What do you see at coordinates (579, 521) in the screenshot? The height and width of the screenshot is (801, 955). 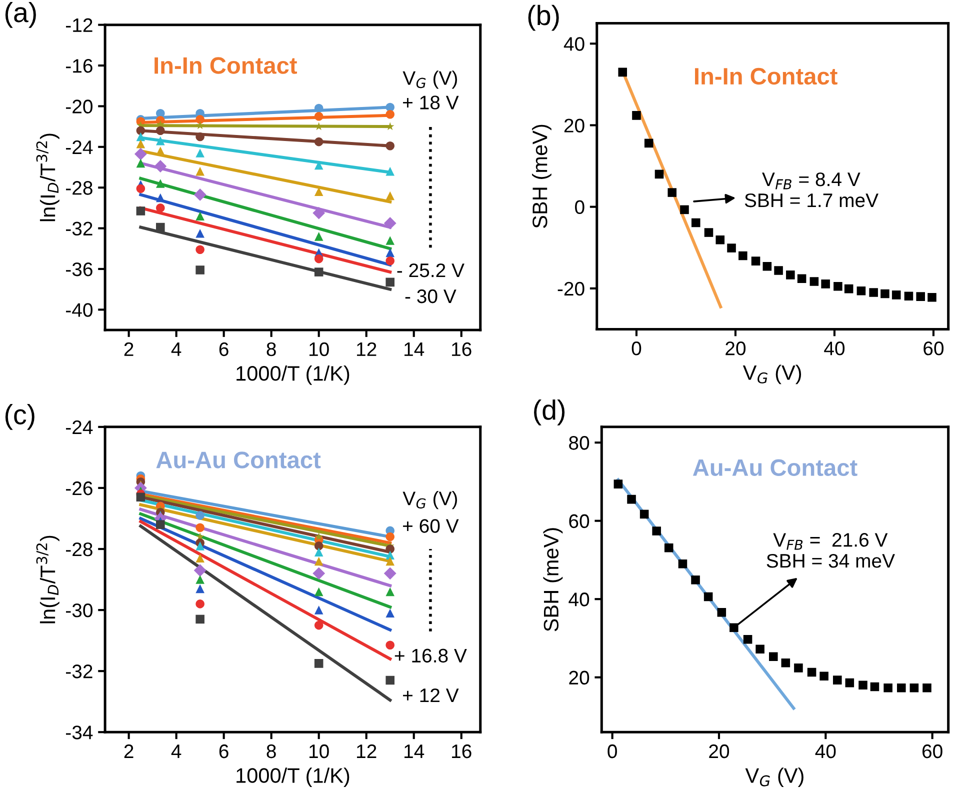 I see `y-tick-label: 60` at bounding box center [579, 521].